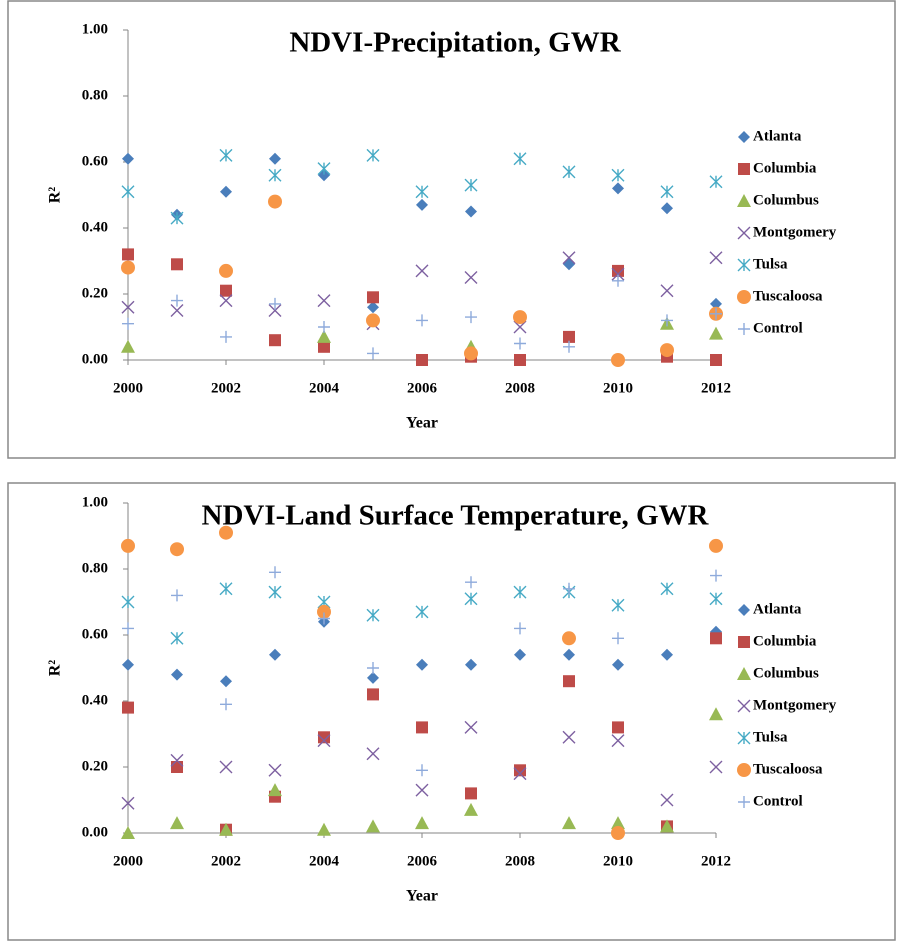  Describe the element at coordinates (520, 388) in the screenshot. I see `x-tick-label: 2008` at that location.